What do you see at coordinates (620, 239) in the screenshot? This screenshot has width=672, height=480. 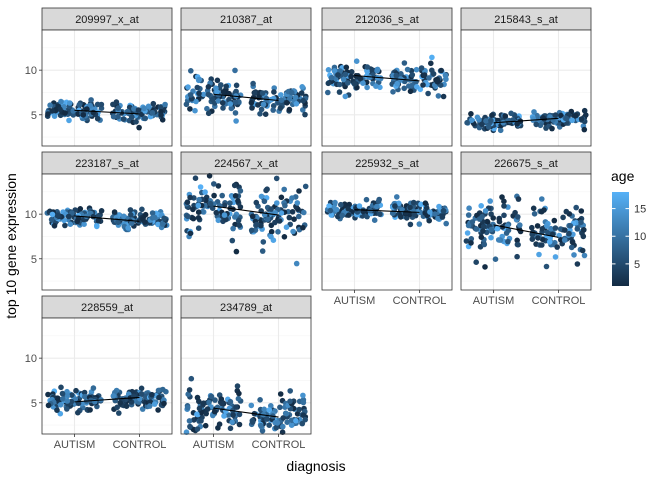 I see `legend-colorbar` at bounding box center [620, 239].